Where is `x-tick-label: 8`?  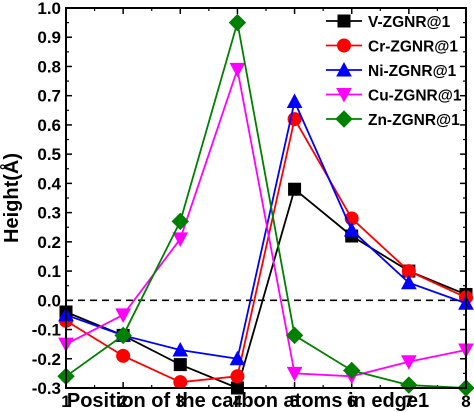 x-tick-label: 8 is located at coordinates (465, 401).